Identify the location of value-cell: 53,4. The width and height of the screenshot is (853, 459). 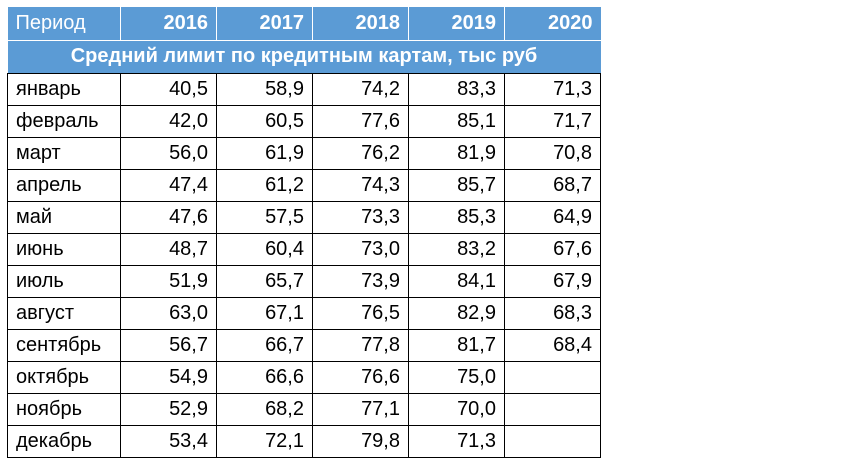
(168, 441).